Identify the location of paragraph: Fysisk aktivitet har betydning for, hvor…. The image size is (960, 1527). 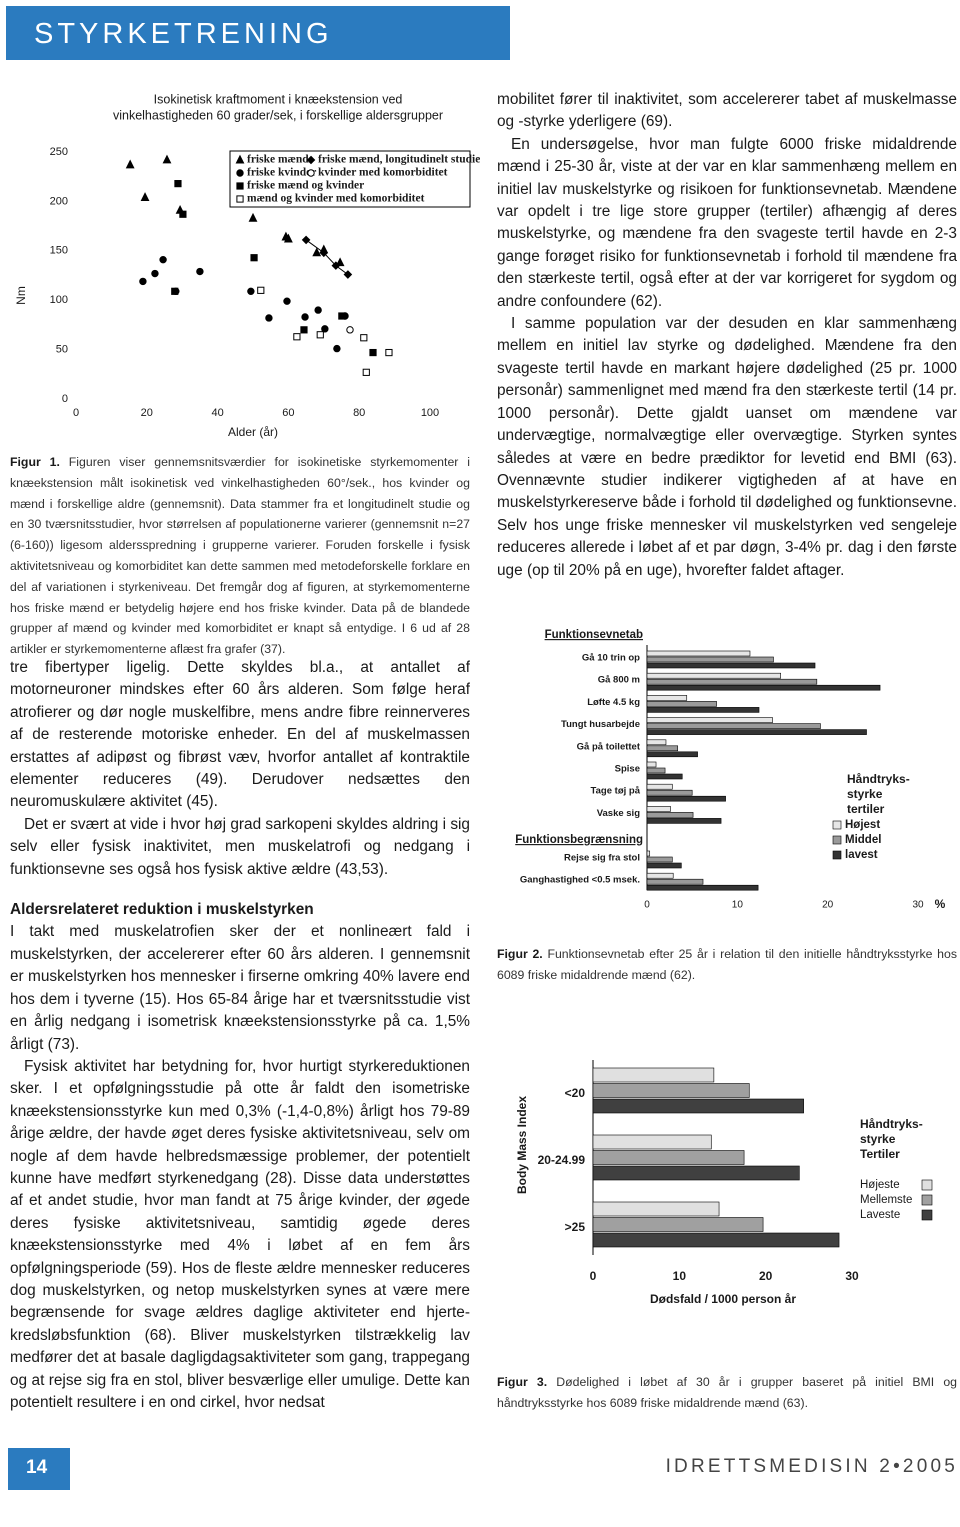
(240, 1234).